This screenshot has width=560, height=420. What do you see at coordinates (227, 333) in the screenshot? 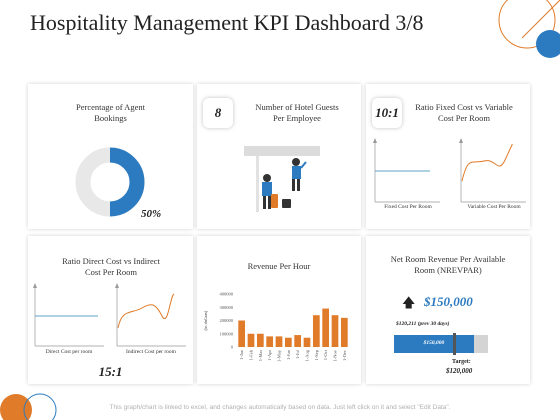
I see `y-tick-label: 100000` at bounding box center [227, 333].